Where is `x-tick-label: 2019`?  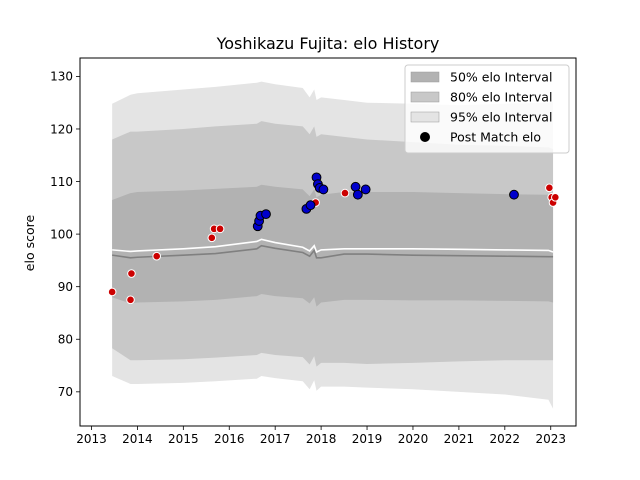
x-tick-label: 2019 is located at coordinates (367, 439).